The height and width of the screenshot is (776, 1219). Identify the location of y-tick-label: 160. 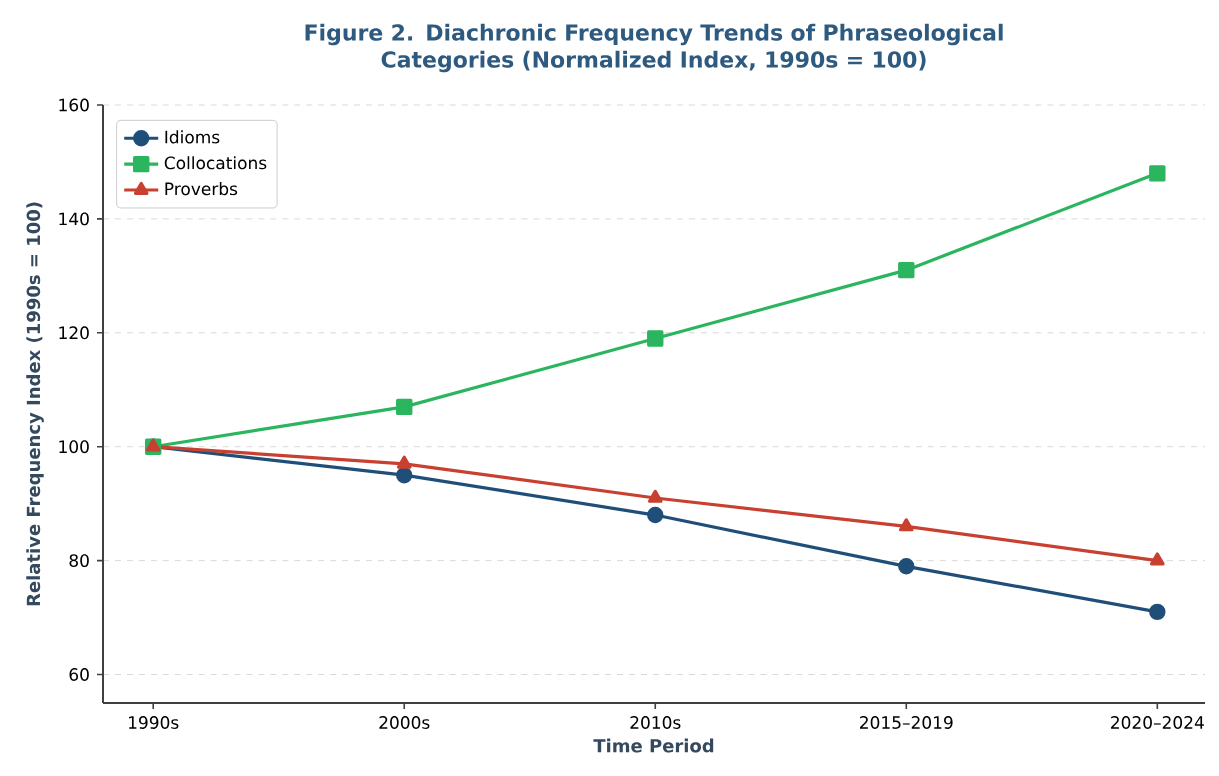
(74, 105).